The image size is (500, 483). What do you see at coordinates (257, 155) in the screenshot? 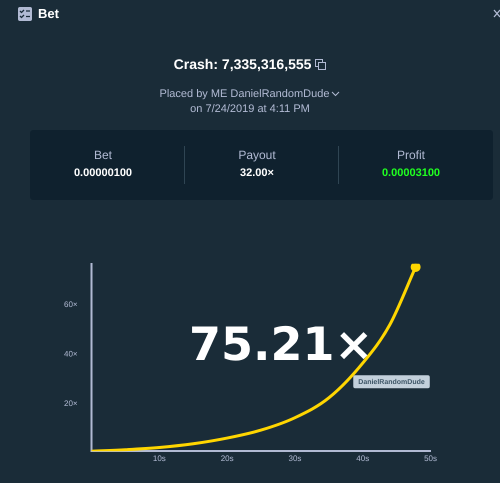
I see `text: Payout` at bounding box center [257, 155].